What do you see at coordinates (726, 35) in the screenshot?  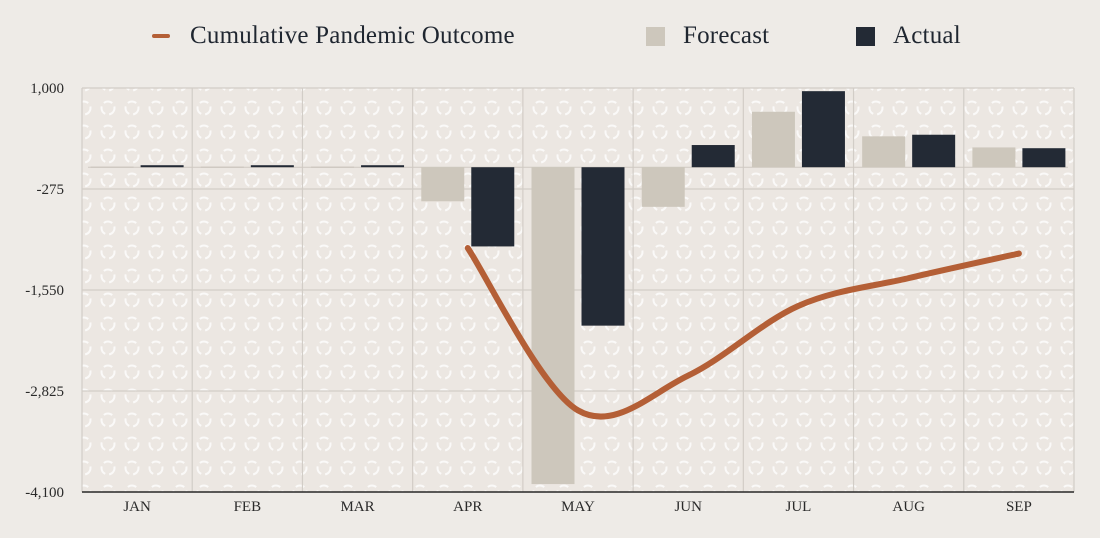 I see `legend-label-forecast: Forecast` at bounding box center [726, 35].